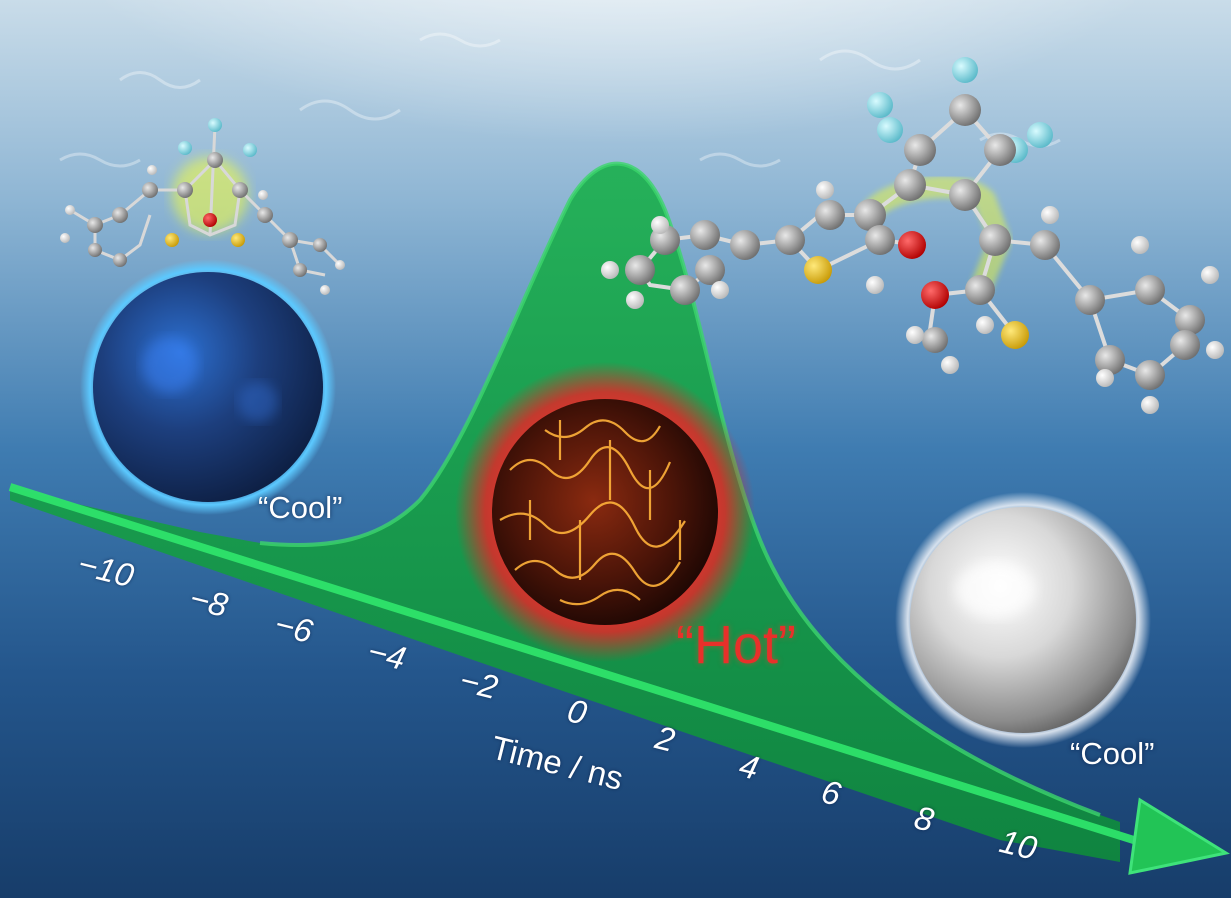  What do you see at coordinates (294, 627) in the screenshot?
I see `tick-label: −6` at bounding box center [294, 627].